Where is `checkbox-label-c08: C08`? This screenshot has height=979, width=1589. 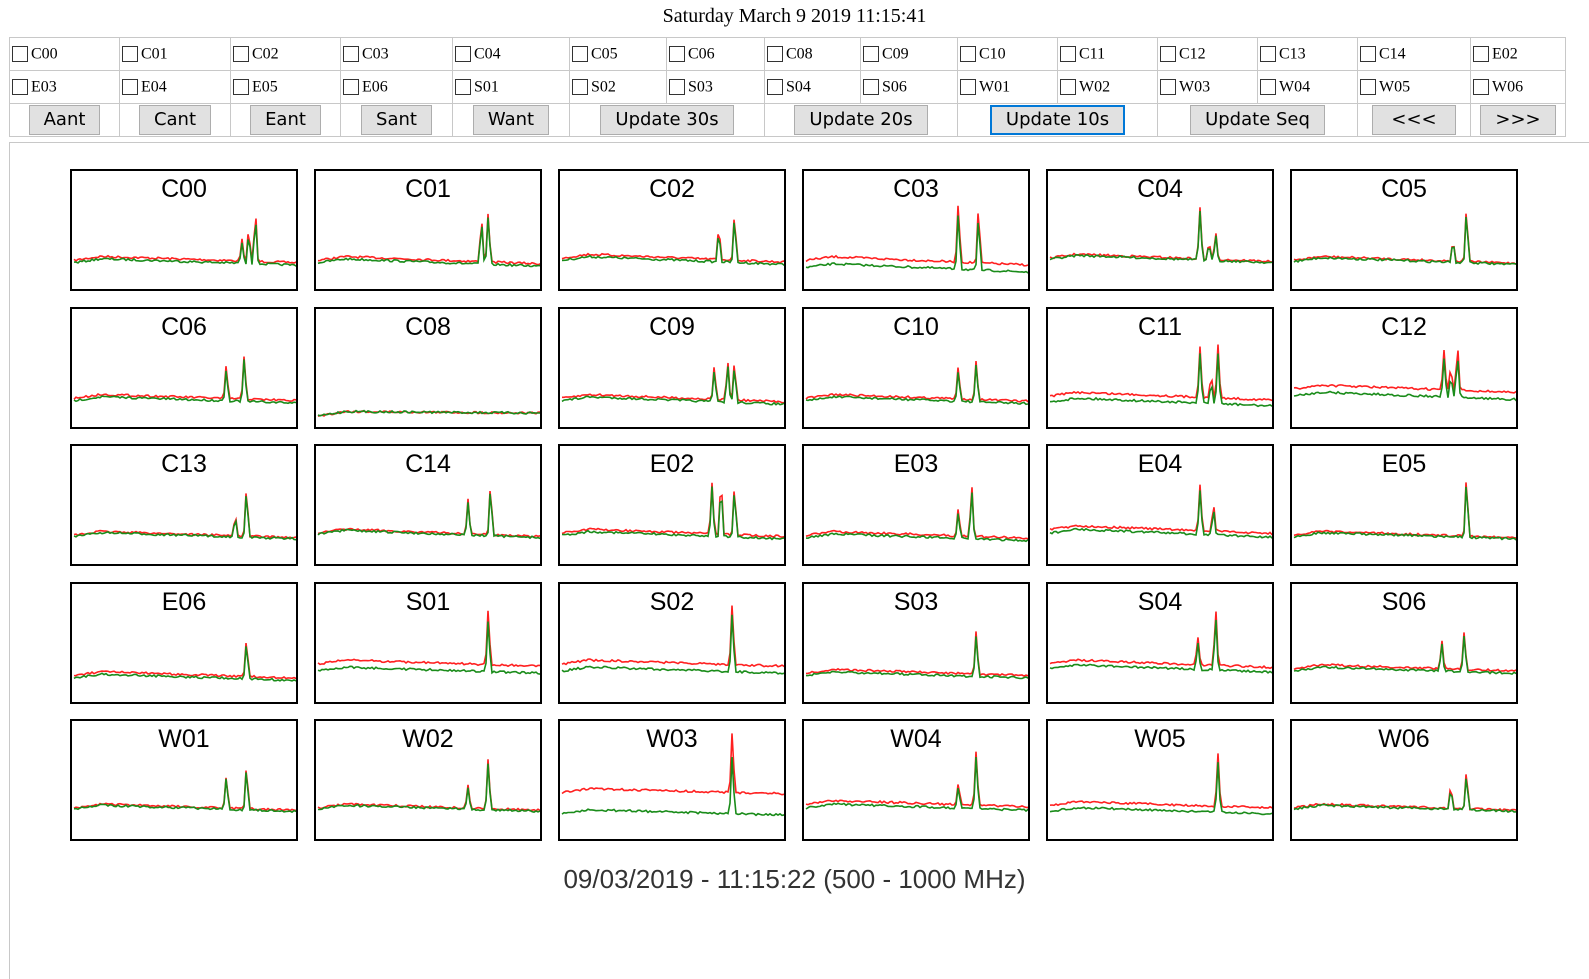
checkbox-label-c08: C08 is located at coordinates (799, 54).